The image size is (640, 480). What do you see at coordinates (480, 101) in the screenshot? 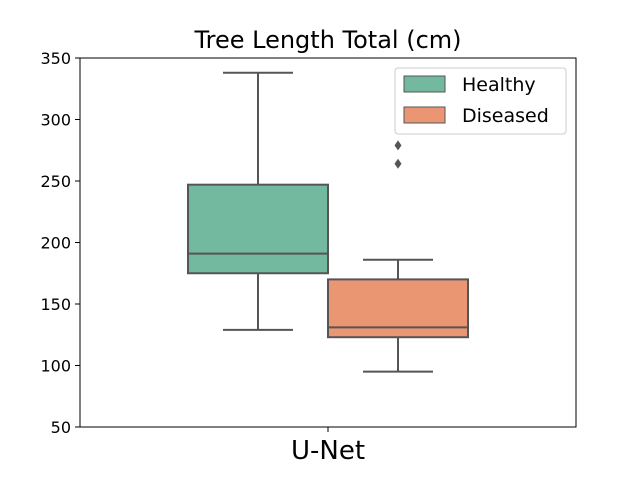
I see `legend: Healthy Diseased` at bounding box center [480, 101].